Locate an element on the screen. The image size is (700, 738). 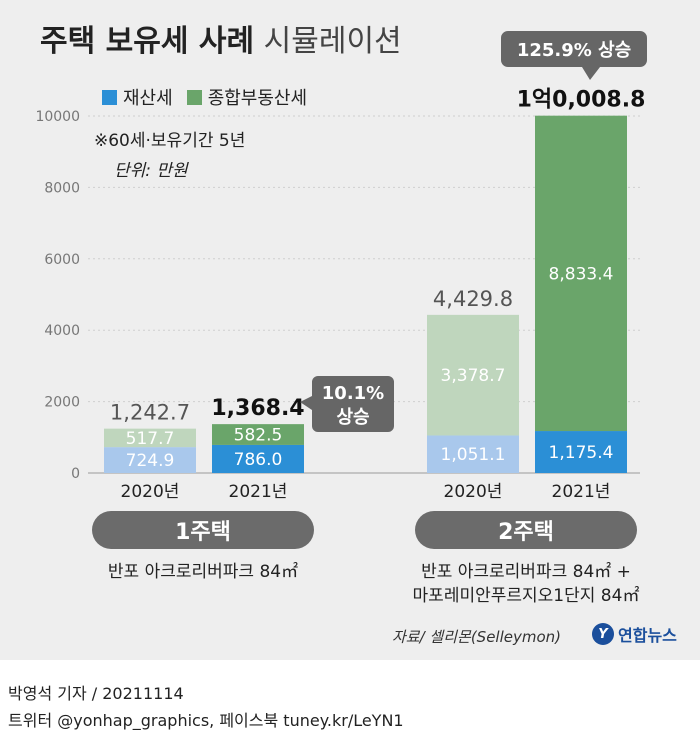
data-label-comprehensive-tax: 3,378.7 is located at coordinates (473, 376).